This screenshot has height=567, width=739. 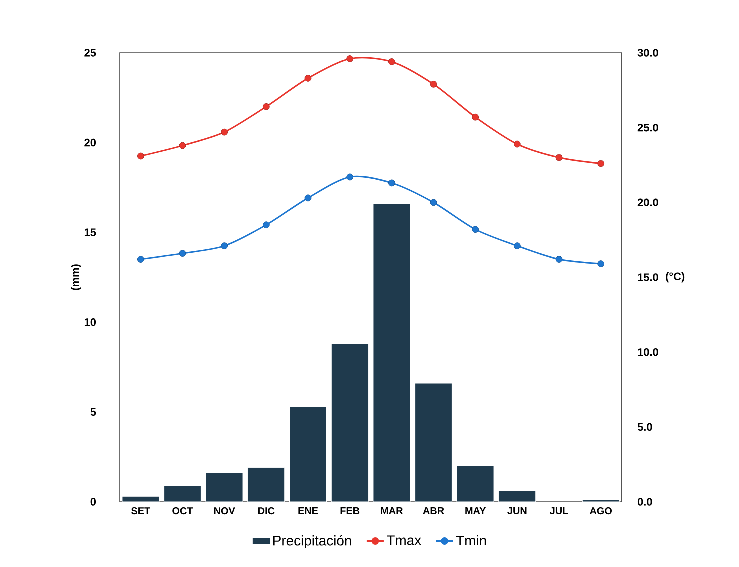 I want to click on x-tick-label: JUL, so click(x=559, y=511).